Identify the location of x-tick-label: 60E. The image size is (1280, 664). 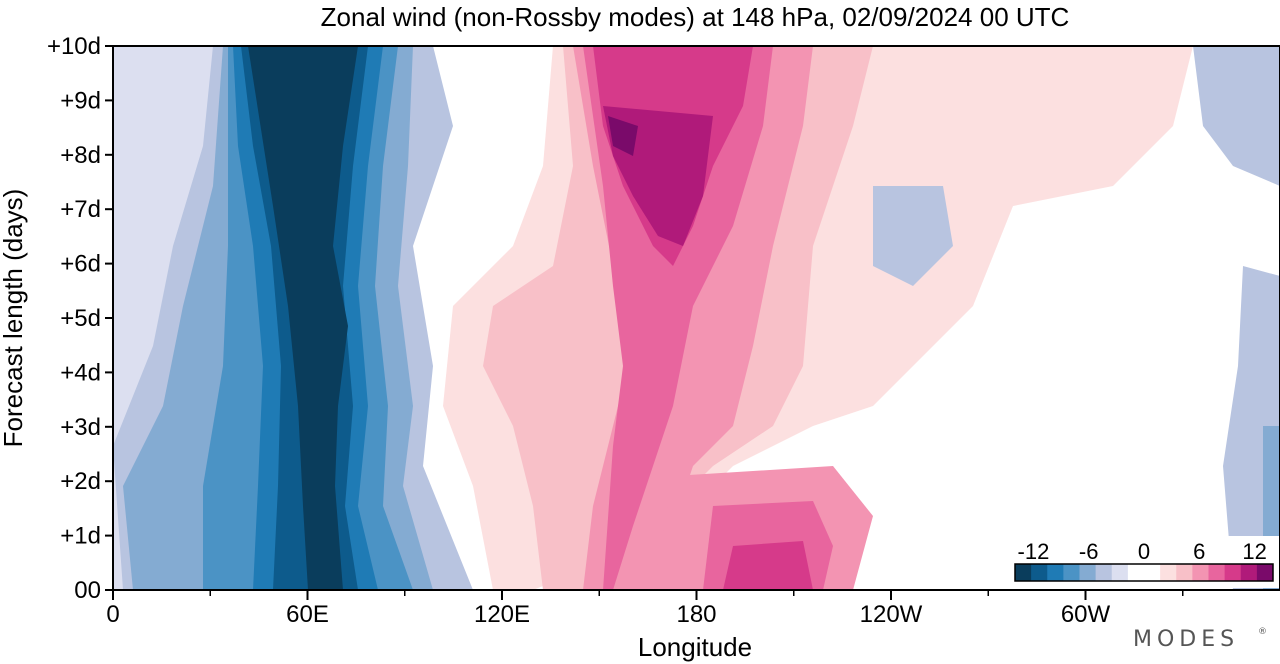
(307, 614).